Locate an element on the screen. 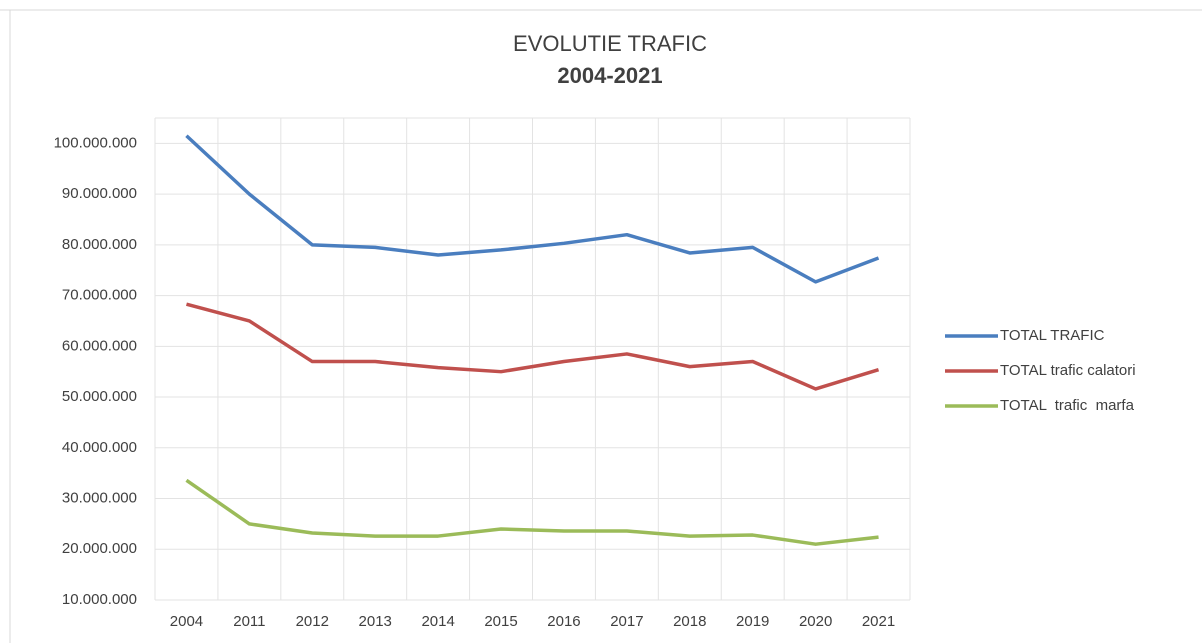  legend-label: TOTAL TRAFIC is located at coordinates (1052, 335).